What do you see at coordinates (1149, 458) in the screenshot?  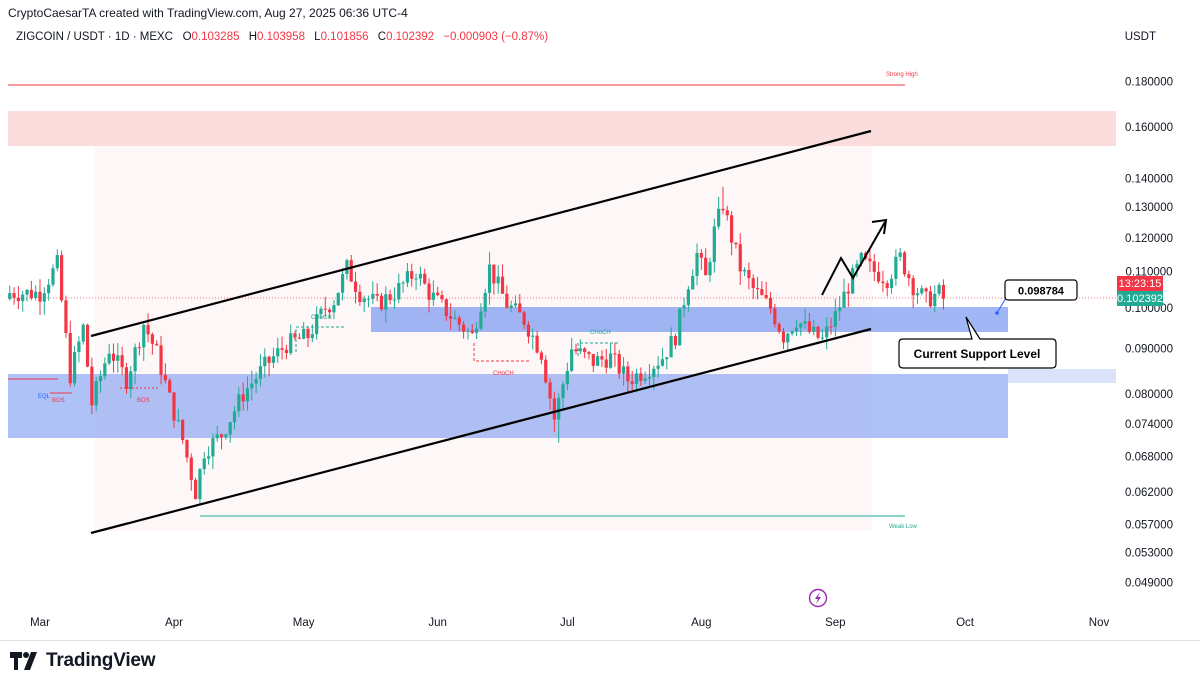 I see `price-axis-tick: 0.068000` at bounding box center [1149, 458].